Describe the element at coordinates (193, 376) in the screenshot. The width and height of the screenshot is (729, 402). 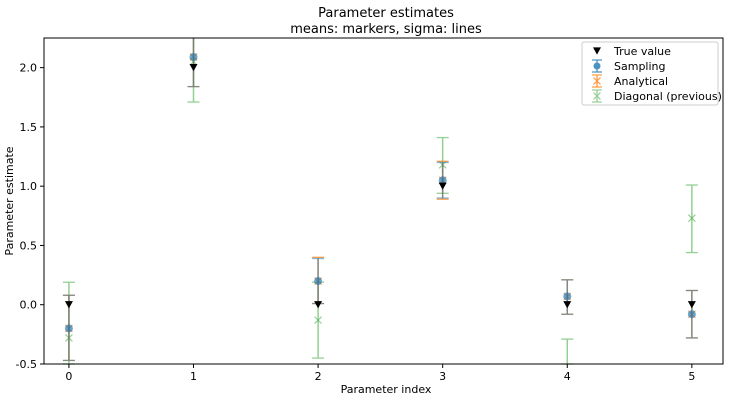
I see `x-tick-label: 1` at that location.